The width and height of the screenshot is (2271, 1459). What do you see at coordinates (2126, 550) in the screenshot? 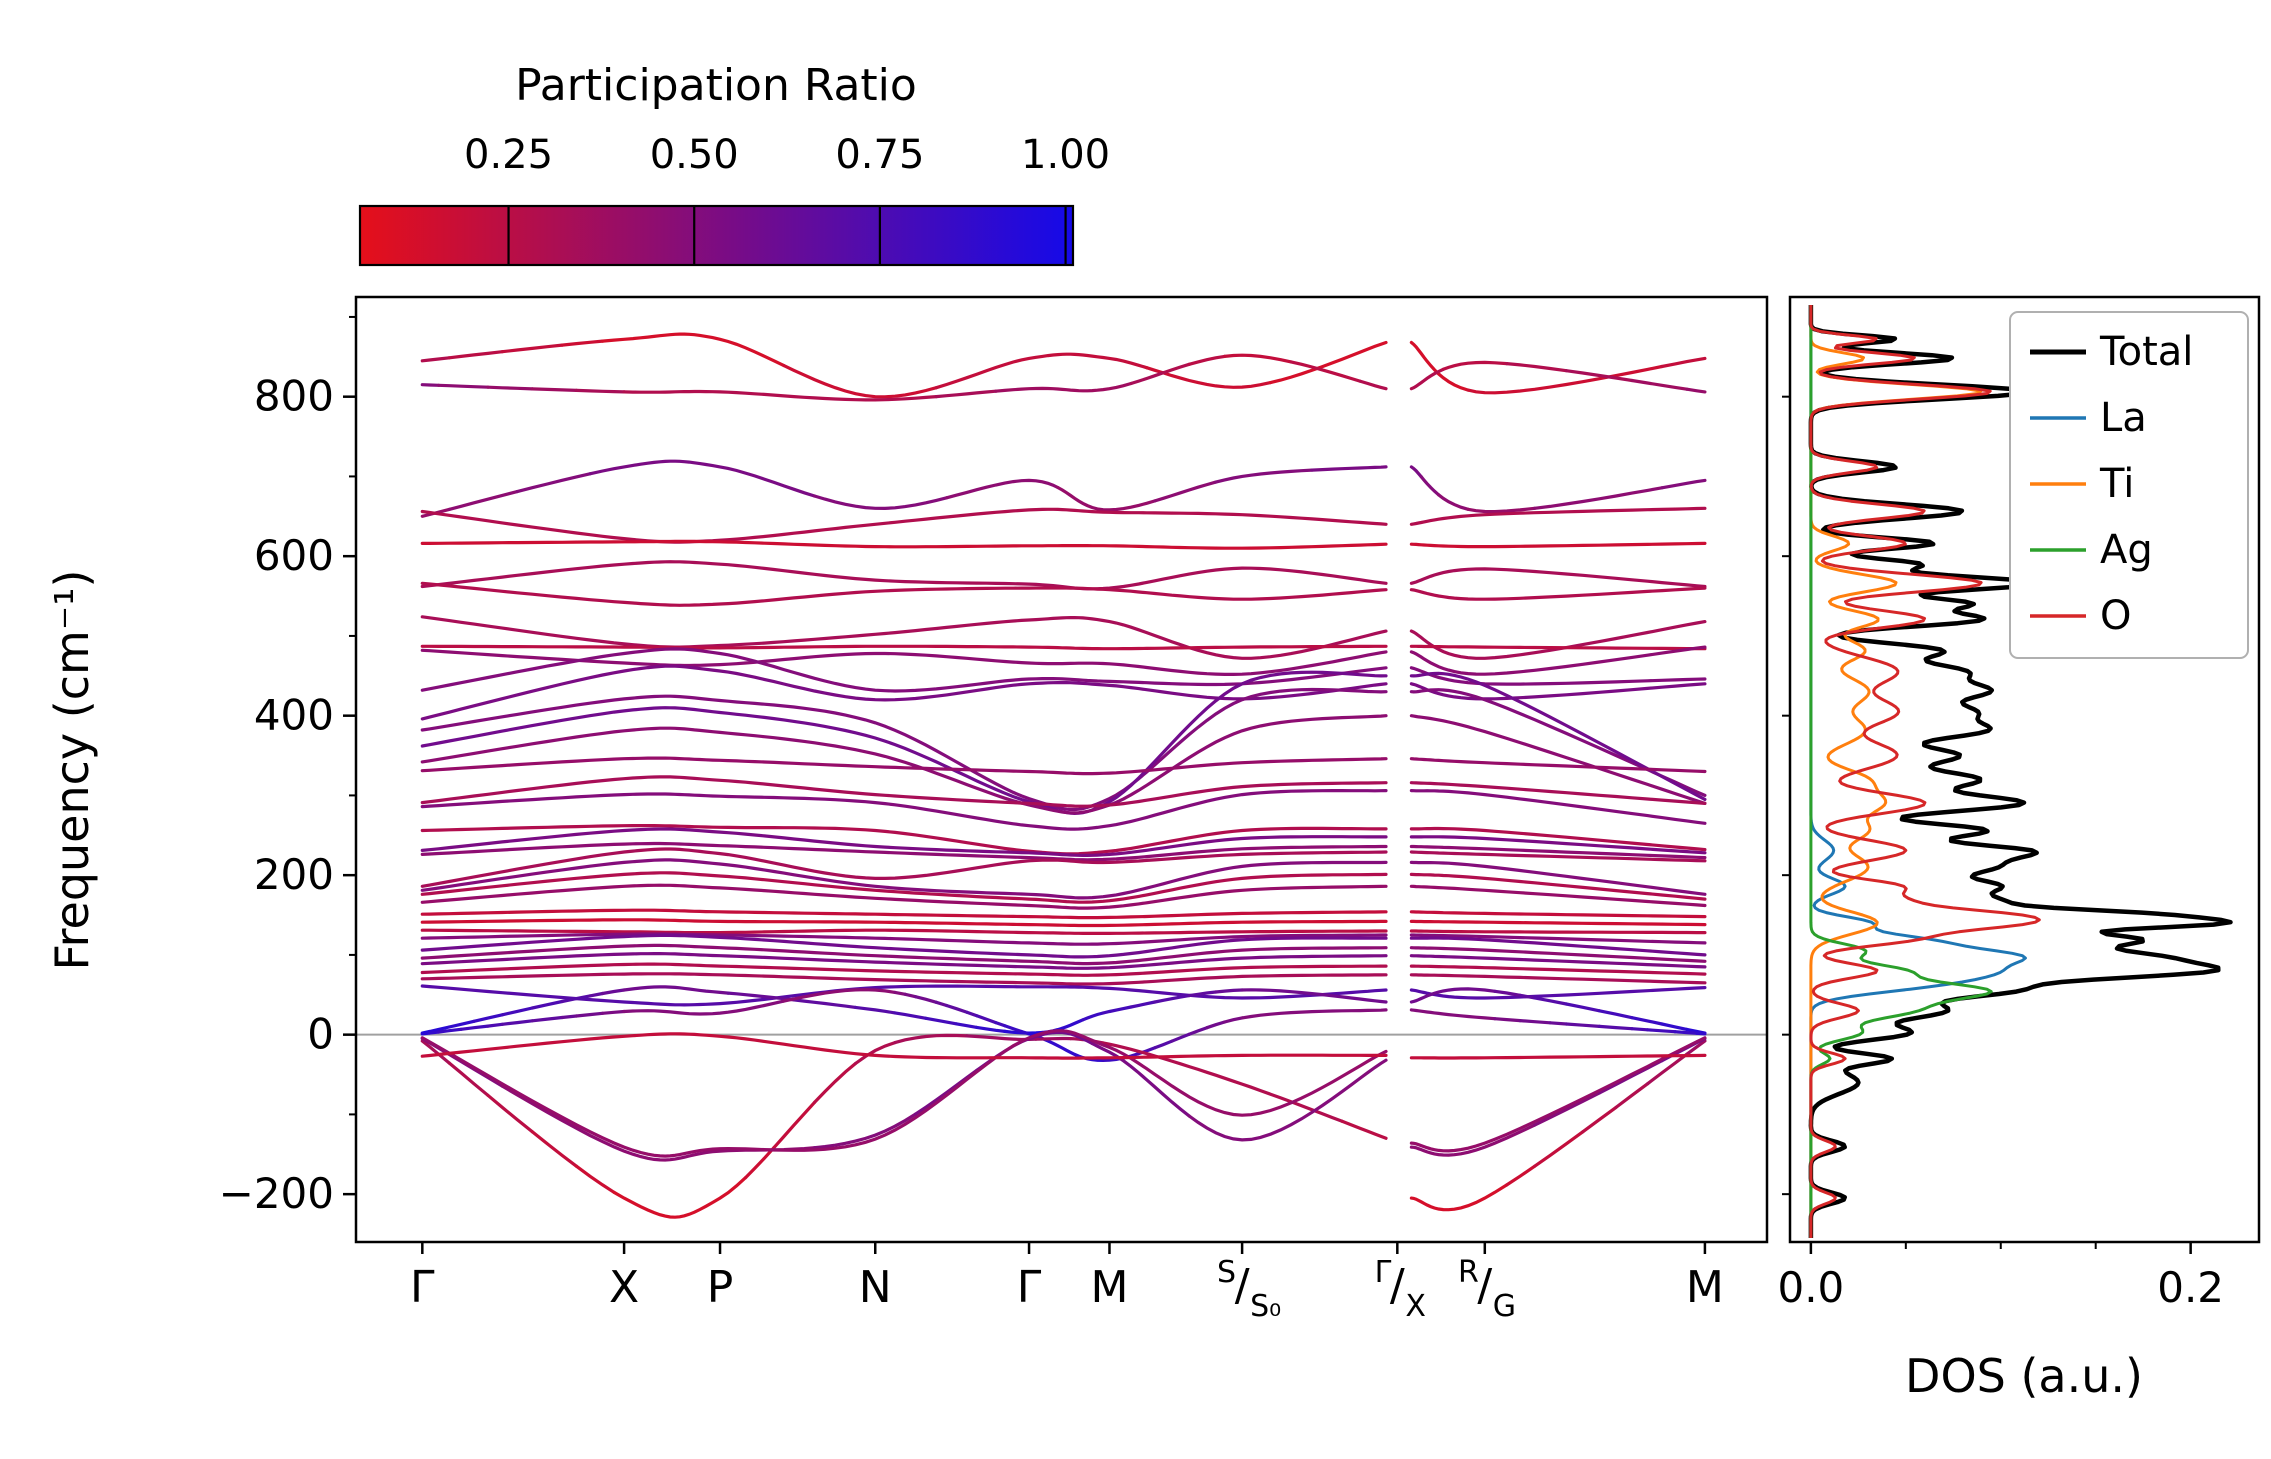
I see `legend-label-ag: Ag` at bounding box center [2126, 550].